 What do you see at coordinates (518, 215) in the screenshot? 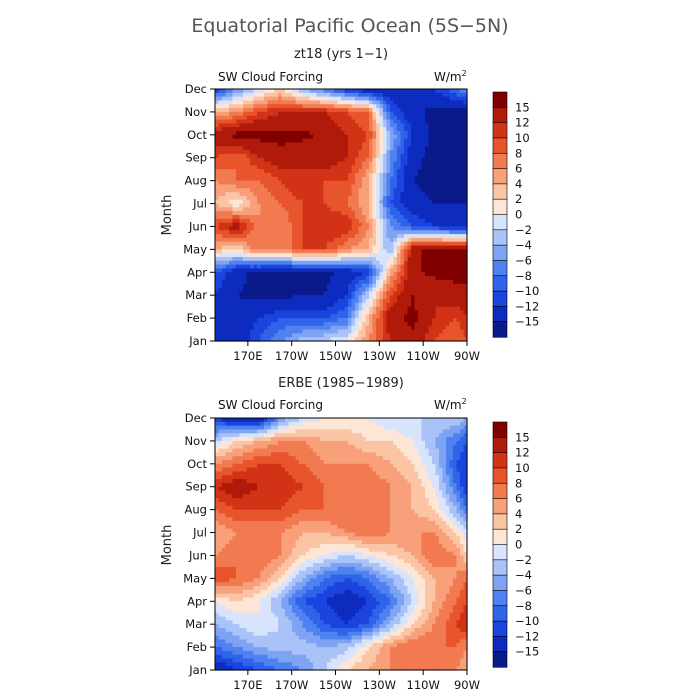
I see `colorbar-label: 0` at bounding box center [518, 215].